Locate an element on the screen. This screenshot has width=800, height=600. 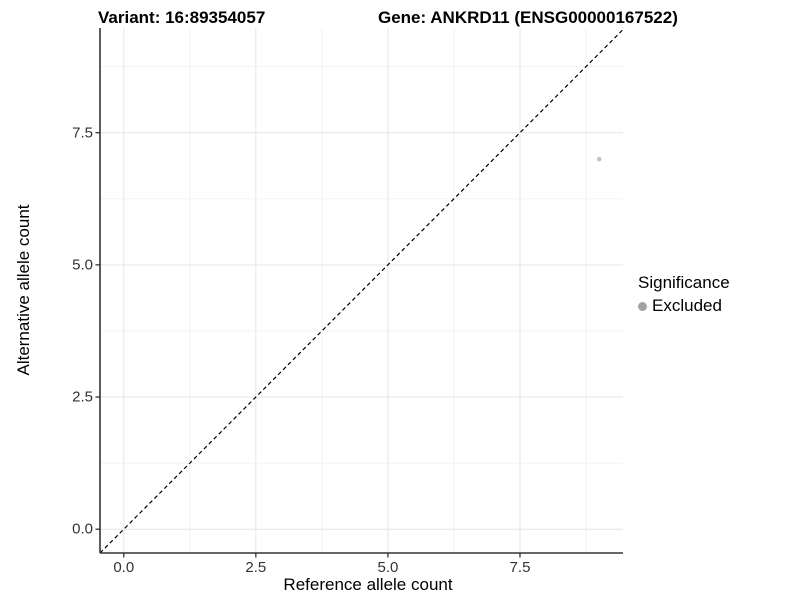
gene-title: Gene: ANKRD11 (ENSG00000167522) is located at coordinates (528, 17).